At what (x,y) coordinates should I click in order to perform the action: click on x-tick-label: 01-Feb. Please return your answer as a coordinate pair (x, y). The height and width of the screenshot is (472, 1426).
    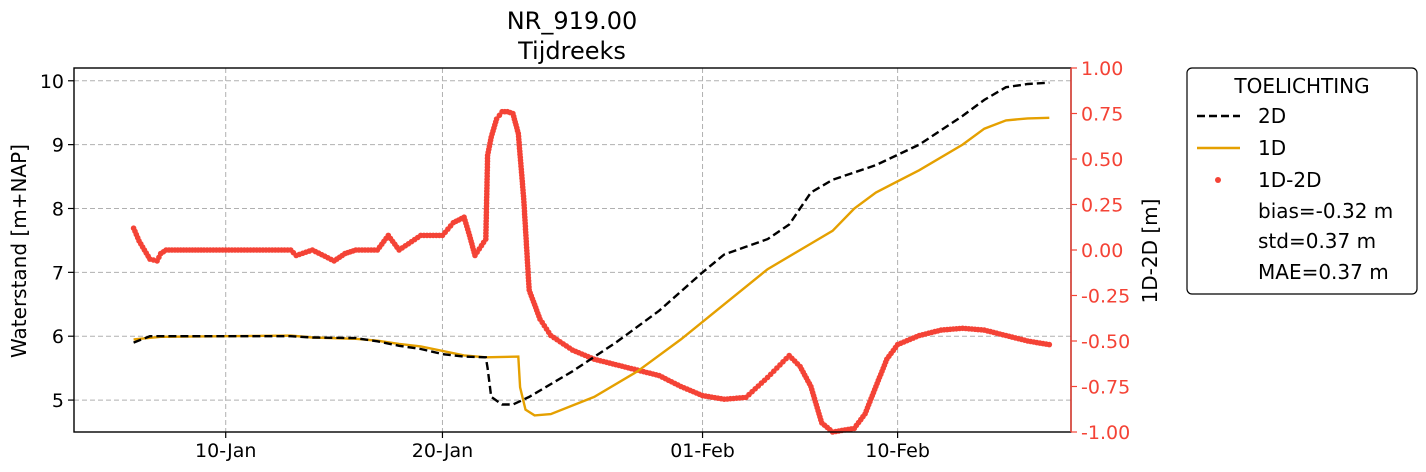
    Looking at the image, I should click on (702, 451).